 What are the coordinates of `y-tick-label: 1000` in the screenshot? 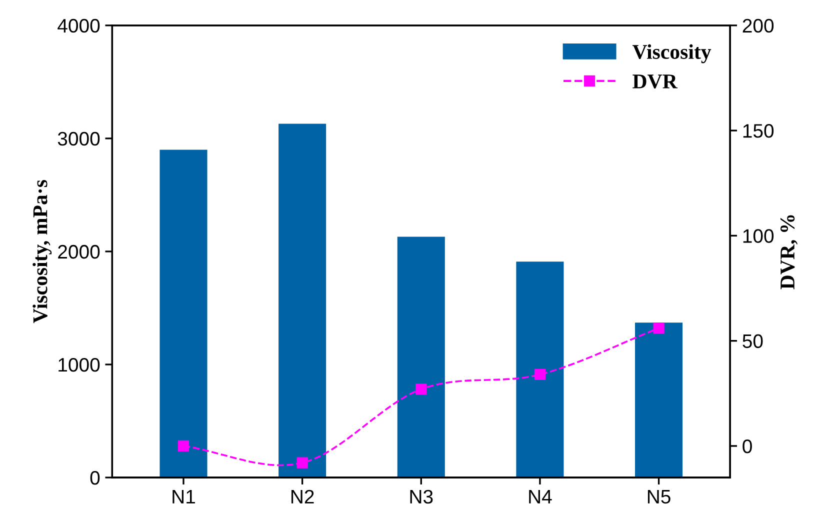 It's located at (79, 365).